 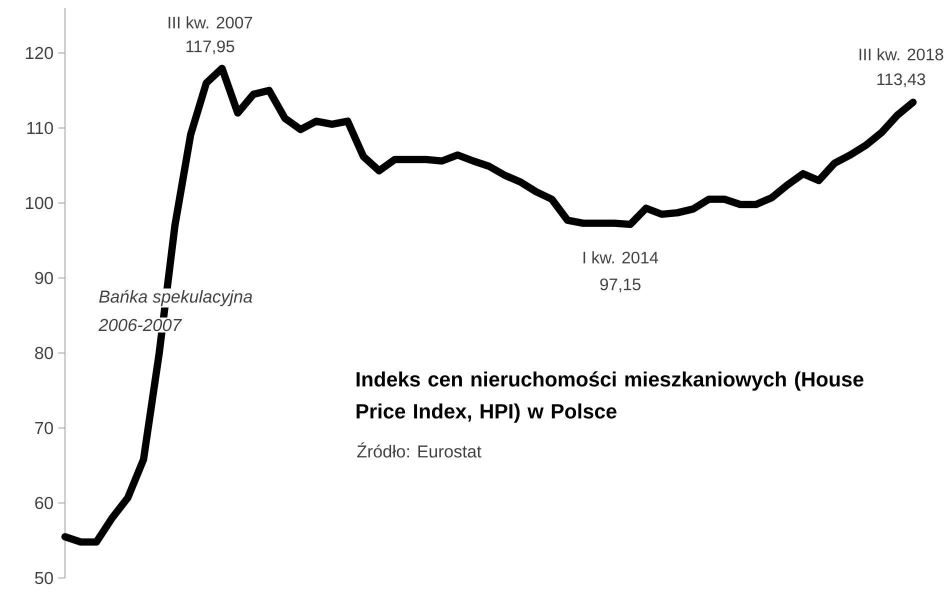 I want to click on y-tick-label: 70, so click(x=44, y=428).